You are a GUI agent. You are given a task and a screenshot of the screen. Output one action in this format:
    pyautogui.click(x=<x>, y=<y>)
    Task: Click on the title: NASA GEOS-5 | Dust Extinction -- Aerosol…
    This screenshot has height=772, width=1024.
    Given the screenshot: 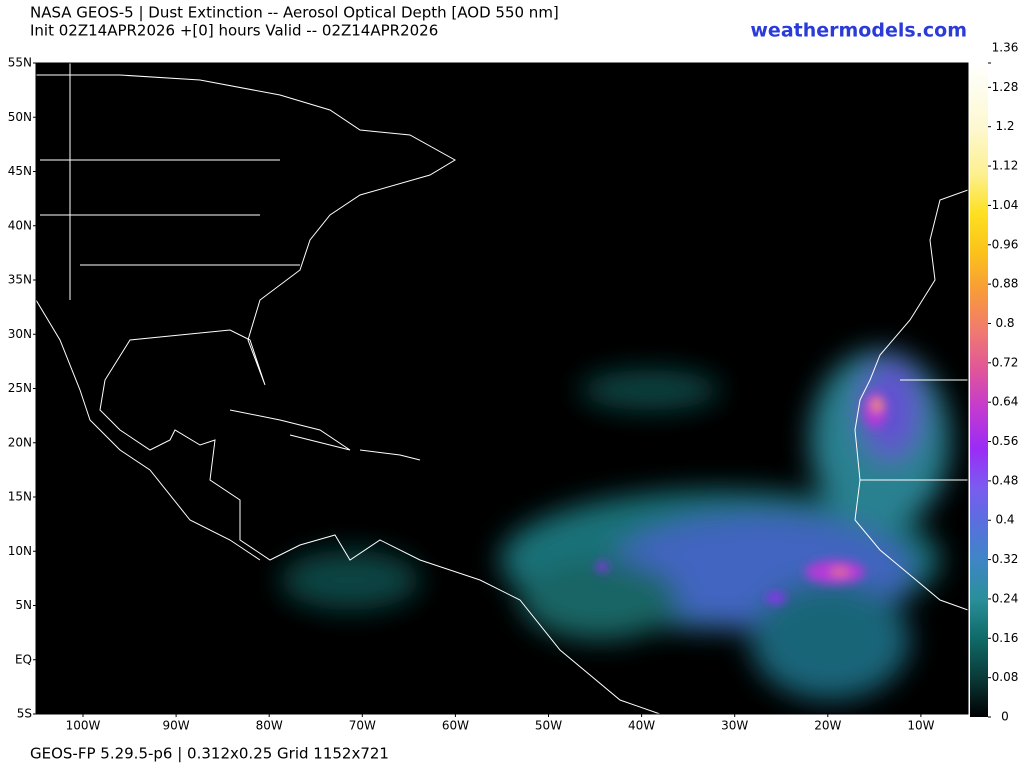 What is the action you would take?
    pyautogui.click(x=294, y=13)
    